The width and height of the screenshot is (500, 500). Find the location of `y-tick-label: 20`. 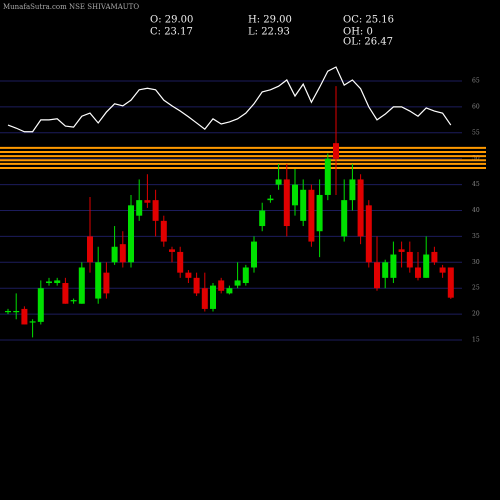

y-tick-label: 20 is located at coordinates (476, 314).